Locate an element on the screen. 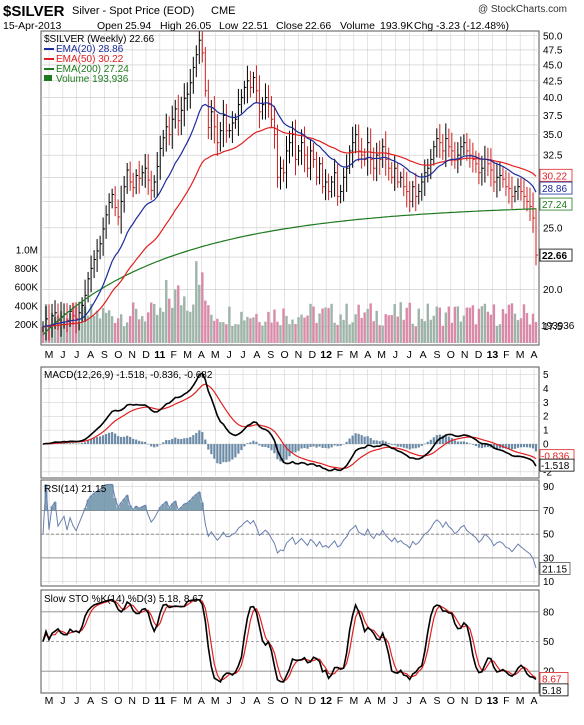 The width and height of the screenshot is (584, 725). rsi-line is located at coordinates (289, 526).